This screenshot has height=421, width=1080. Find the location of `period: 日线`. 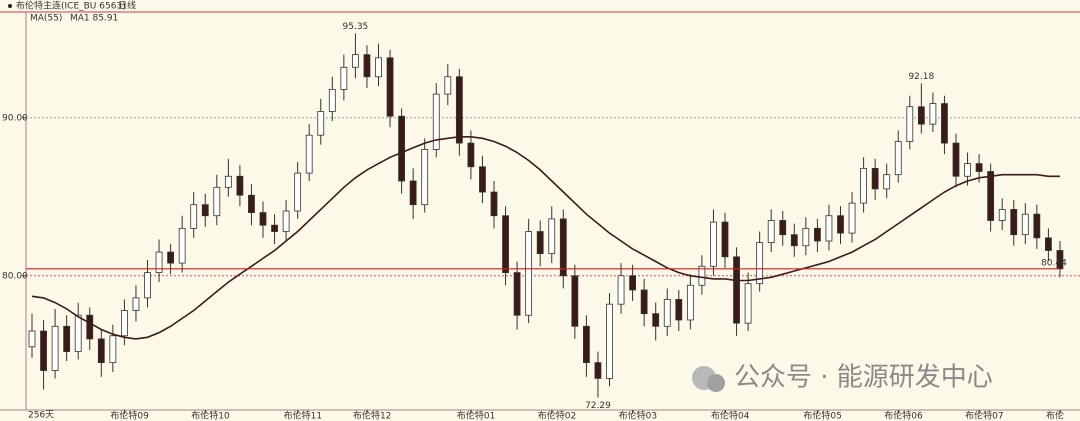

period: 日线 is located at coordinates (127, 6).